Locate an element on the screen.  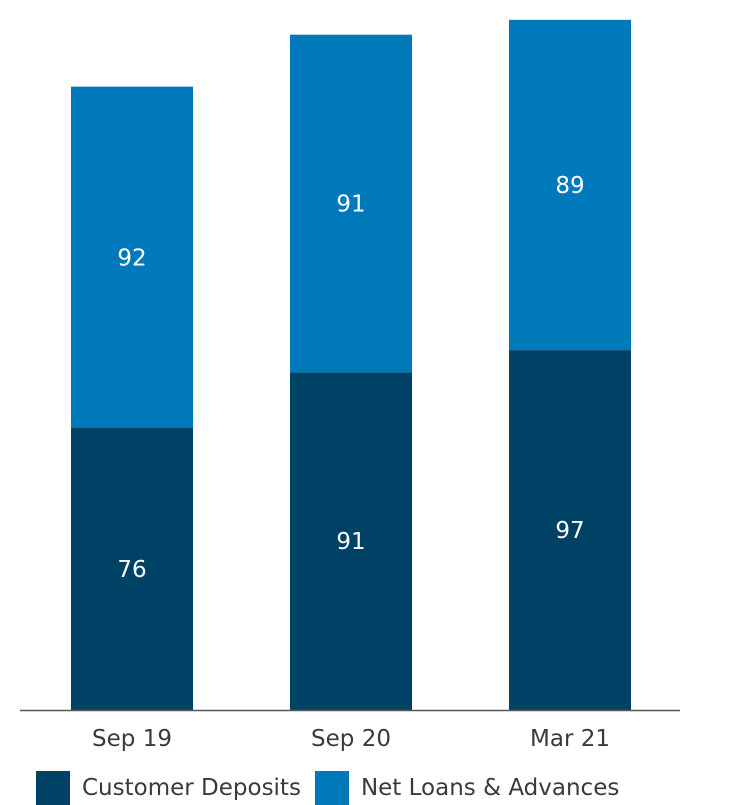
x-axis-tick-labels: Sep 19 Sep 20 Mar 21 is located at coordinates (351, 739).